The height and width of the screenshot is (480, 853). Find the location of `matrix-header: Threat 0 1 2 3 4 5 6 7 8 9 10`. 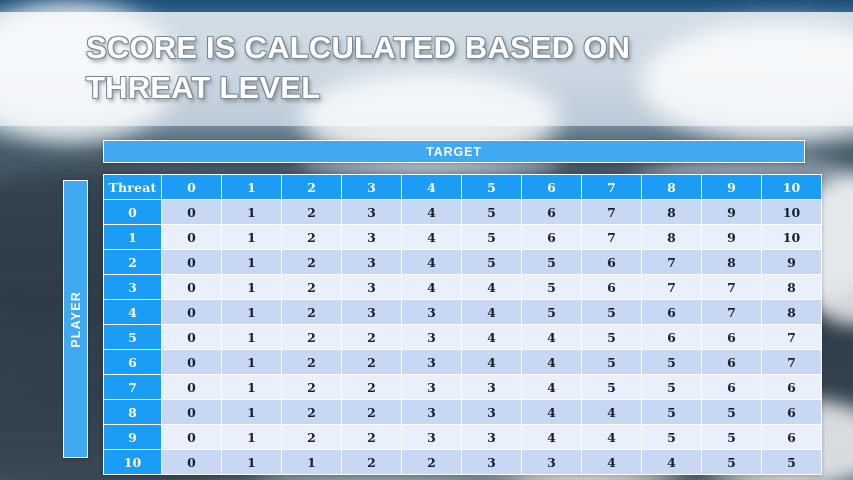

matrix-header: Threat 0 1 2 3 4 5 6 7 8 9 10 is located at coordinates (462, 187).